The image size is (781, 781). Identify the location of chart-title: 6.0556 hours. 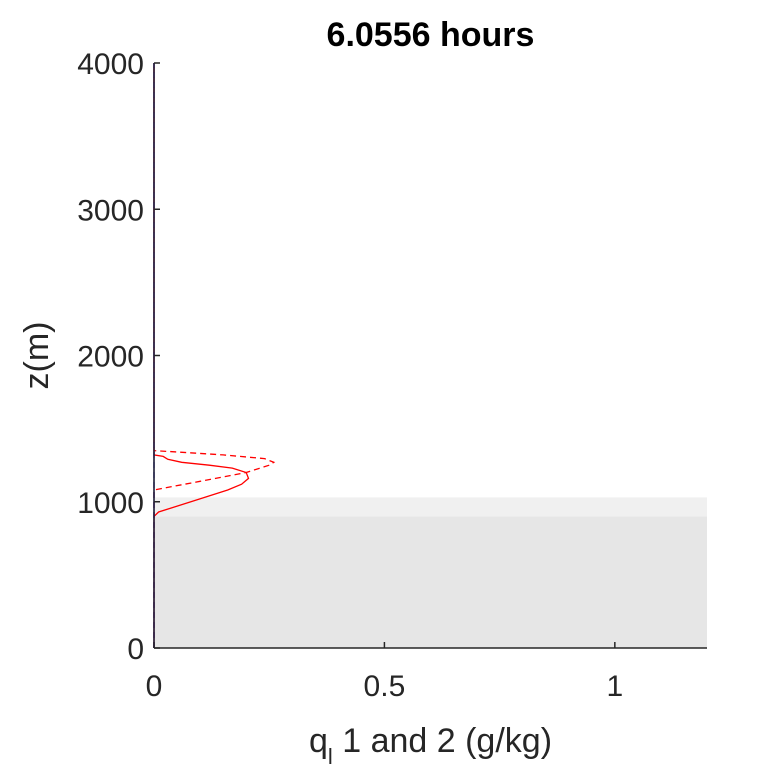
(431, 35).